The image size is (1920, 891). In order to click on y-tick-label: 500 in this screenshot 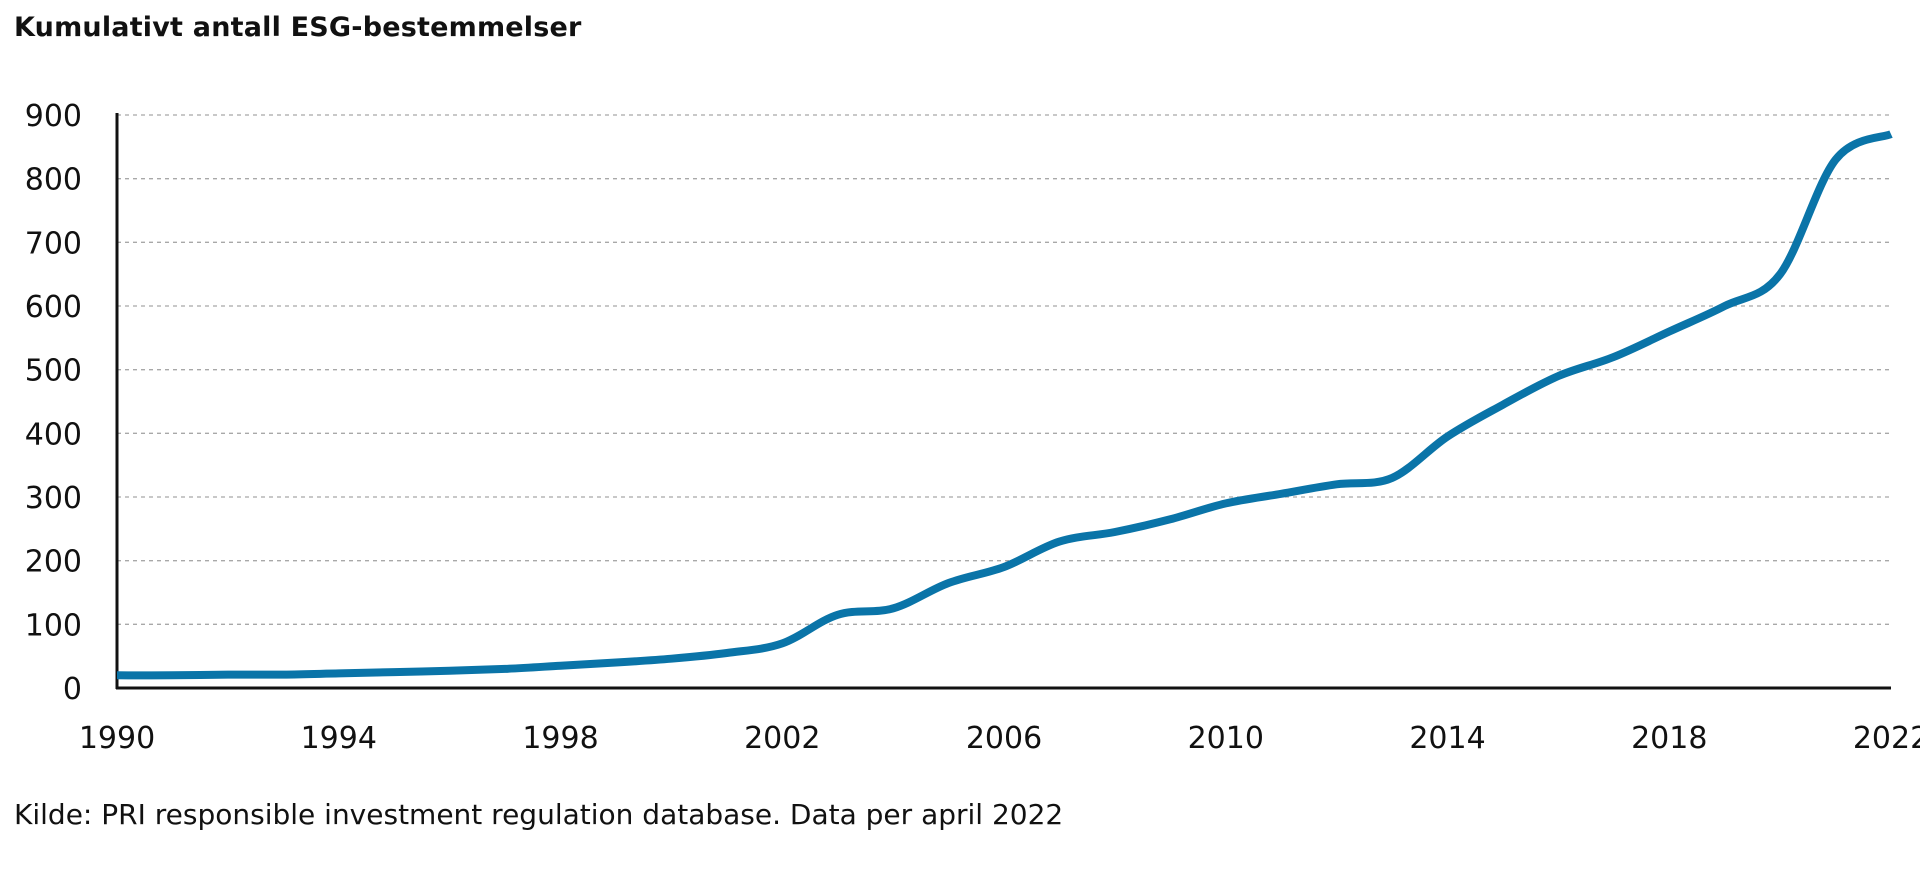, I will do `click(53, 371)`.